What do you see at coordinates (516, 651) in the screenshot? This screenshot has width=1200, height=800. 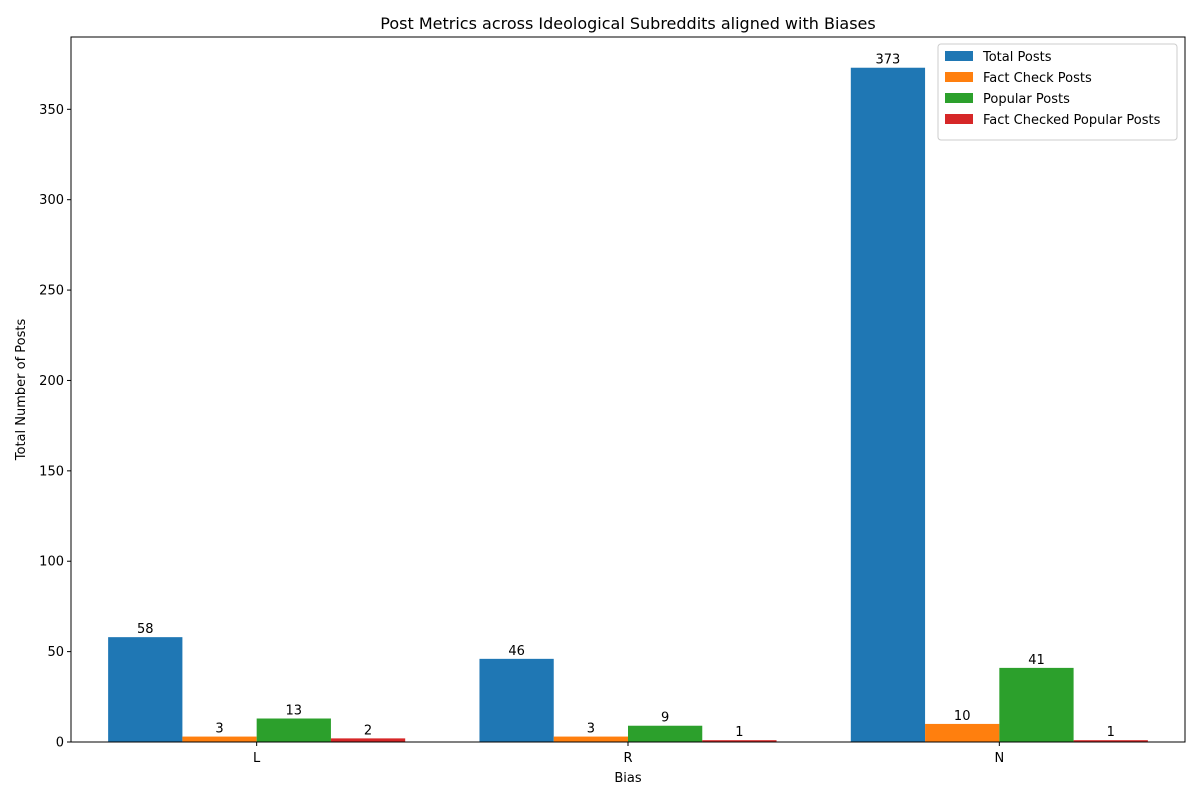 I see `bar-value-label: 46` at bounding box center [516, 651].